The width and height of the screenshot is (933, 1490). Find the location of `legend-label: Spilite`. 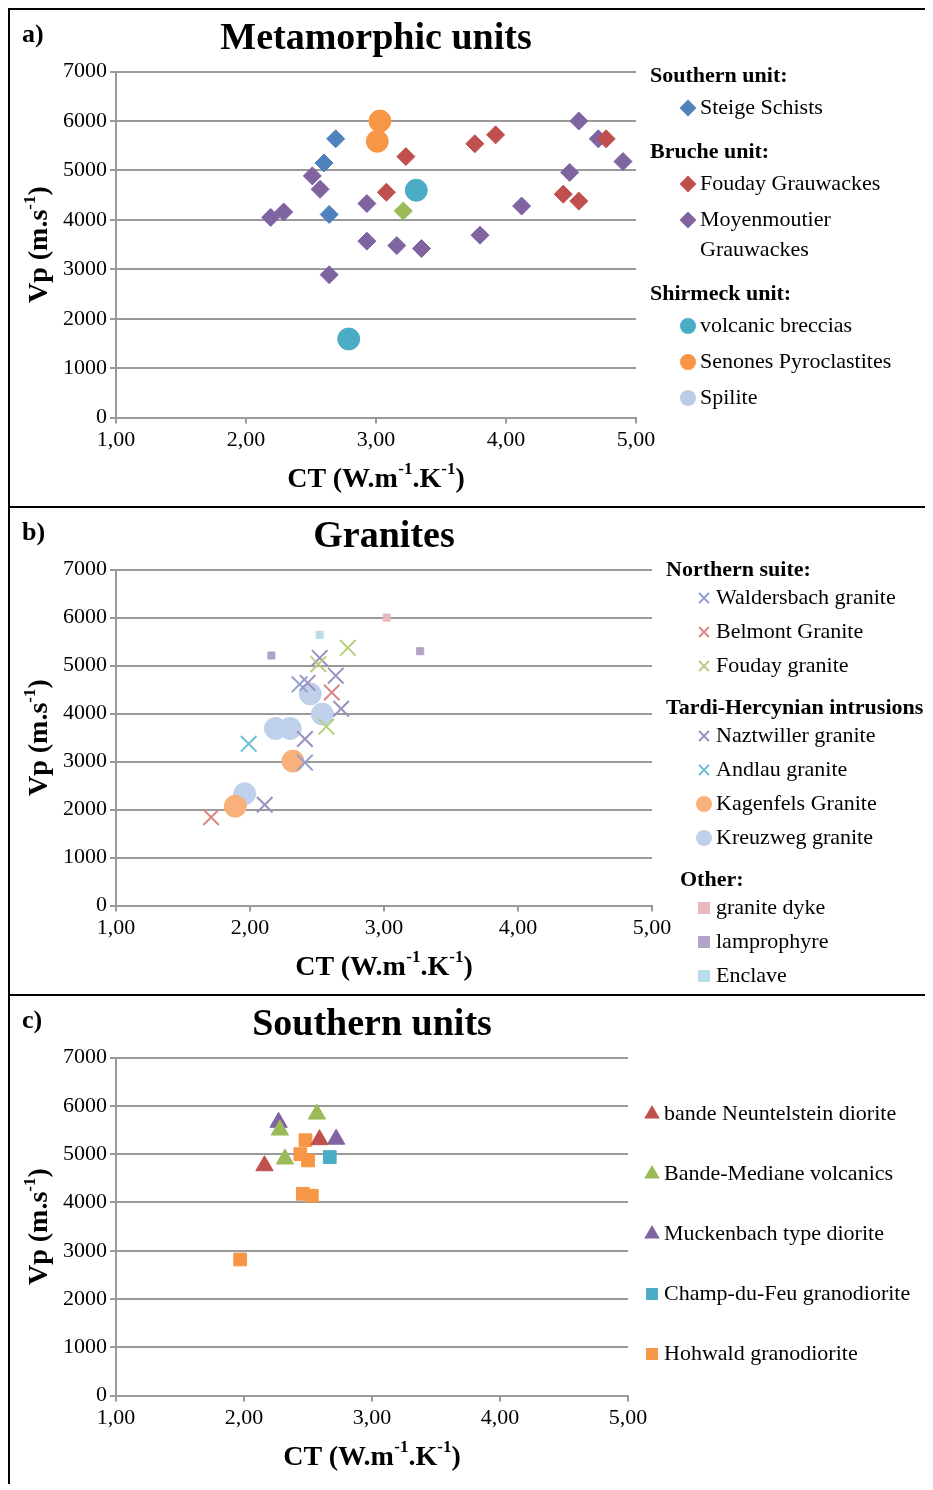

legend-label: Spilite is located at coordinates (729, 396).